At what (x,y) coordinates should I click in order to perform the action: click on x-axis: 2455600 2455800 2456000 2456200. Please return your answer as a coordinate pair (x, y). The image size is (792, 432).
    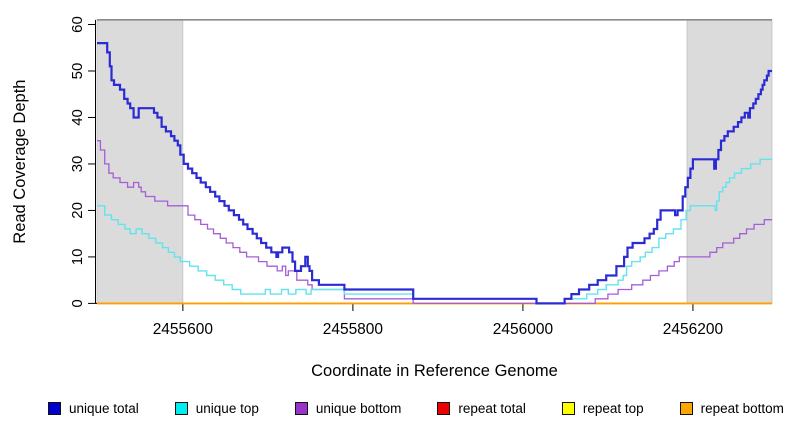
    Looking at the image, I should click on (433, 320).